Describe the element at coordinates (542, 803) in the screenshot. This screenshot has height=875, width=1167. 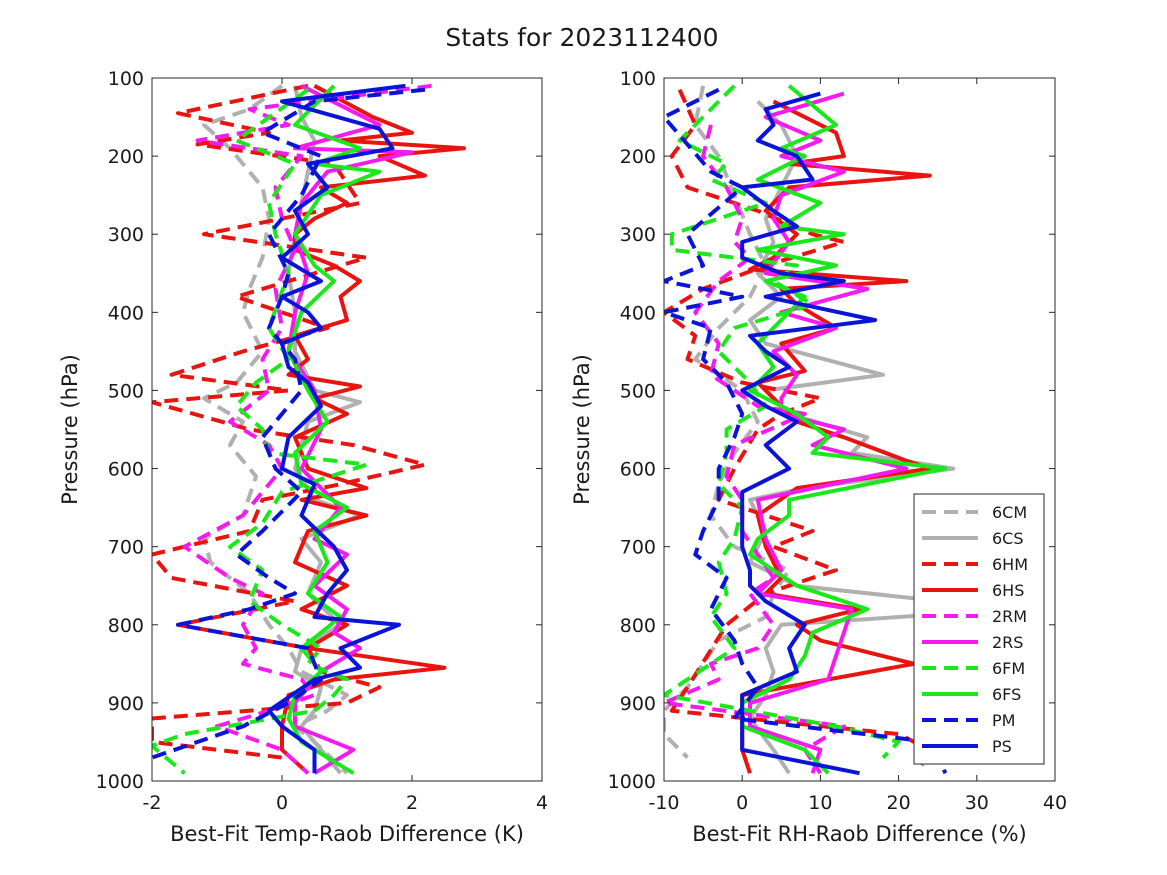
I see `x-tick-label: 4` at that location.